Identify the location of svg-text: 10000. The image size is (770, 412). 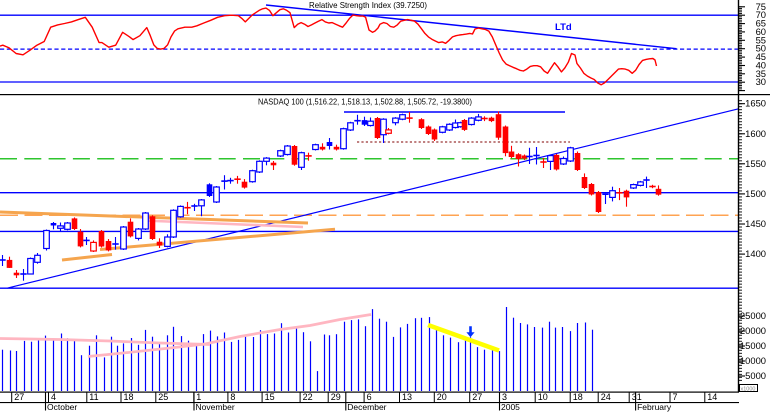
(753, 360).